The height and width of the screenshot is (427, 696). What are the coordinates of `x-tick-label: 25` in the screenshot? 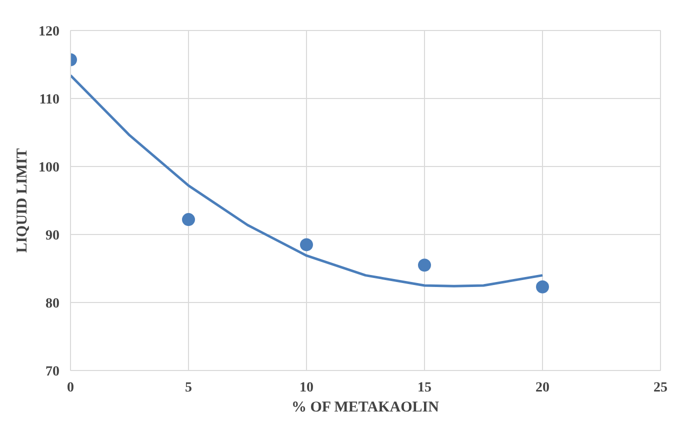 It's located at (661, 388).